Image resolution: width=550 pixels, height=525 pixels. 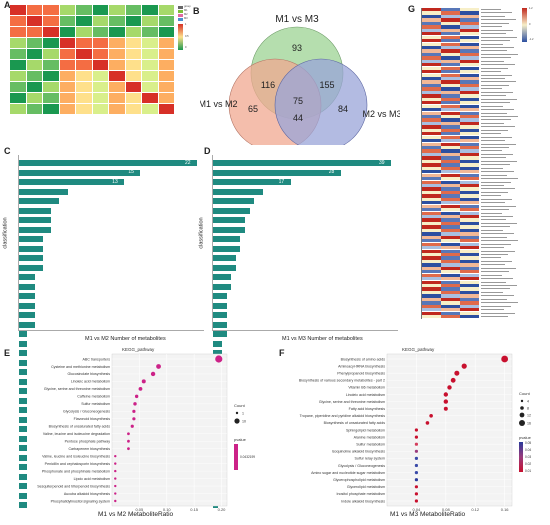 What do you see at coordinates (180, 11) in the screenshot?
I see `legend-swatch-m1` at bounding box center [180, 11].